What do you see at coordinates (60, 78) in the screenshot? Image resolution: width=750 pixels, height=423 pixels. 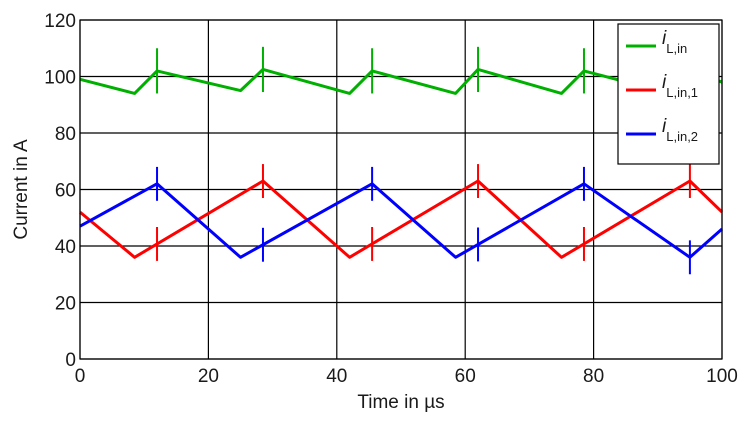 I see `y-tick-label: 100` at bounding box center [60, 78].